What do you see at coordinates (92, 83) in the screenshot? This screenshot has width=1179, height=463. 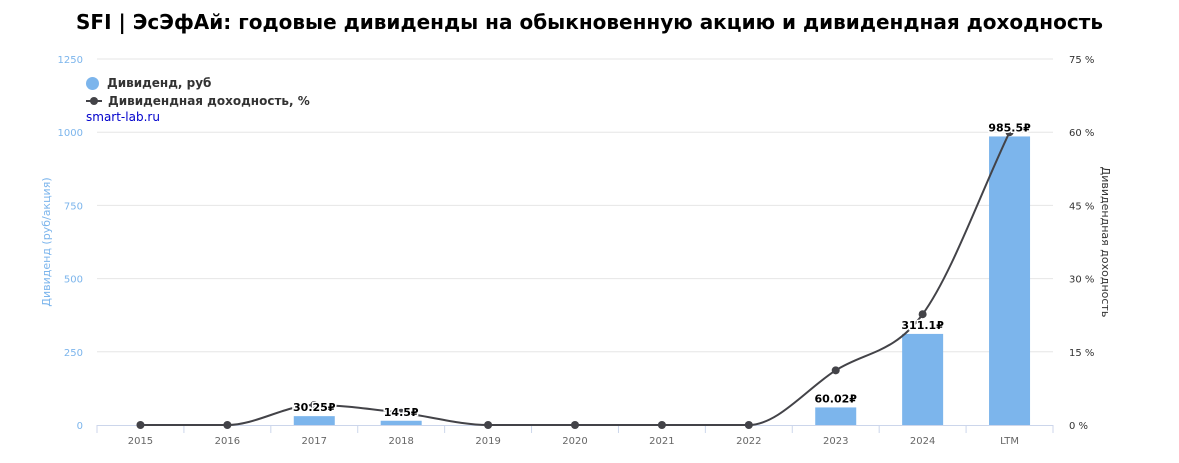 I see `legend-bar-marker-icon` at bounding box center [92, 83].